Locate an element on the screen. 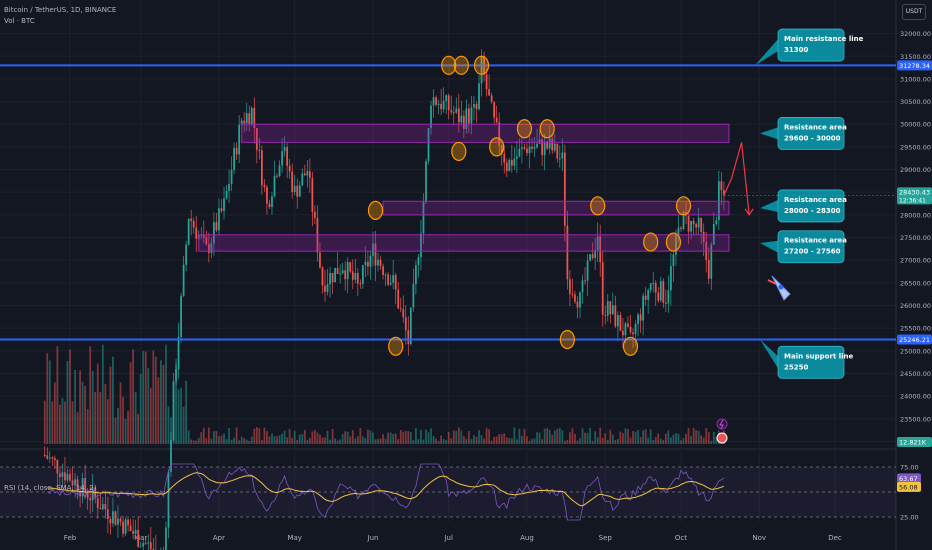 This screenshot has height=550, width=932. lightning-icon is located at coordinates (722, 424).